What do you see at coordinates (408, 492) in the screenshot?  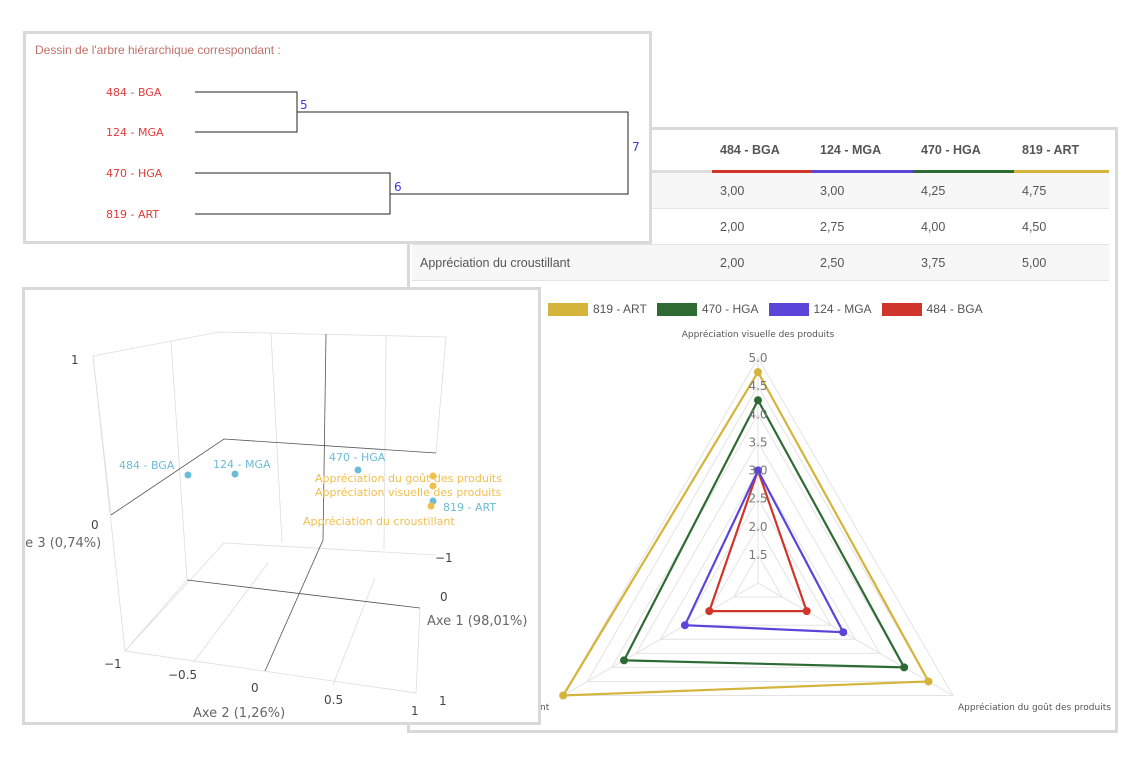 I see `point-label: Appréciation visuelle des produits` at bounding box center [408, 492].